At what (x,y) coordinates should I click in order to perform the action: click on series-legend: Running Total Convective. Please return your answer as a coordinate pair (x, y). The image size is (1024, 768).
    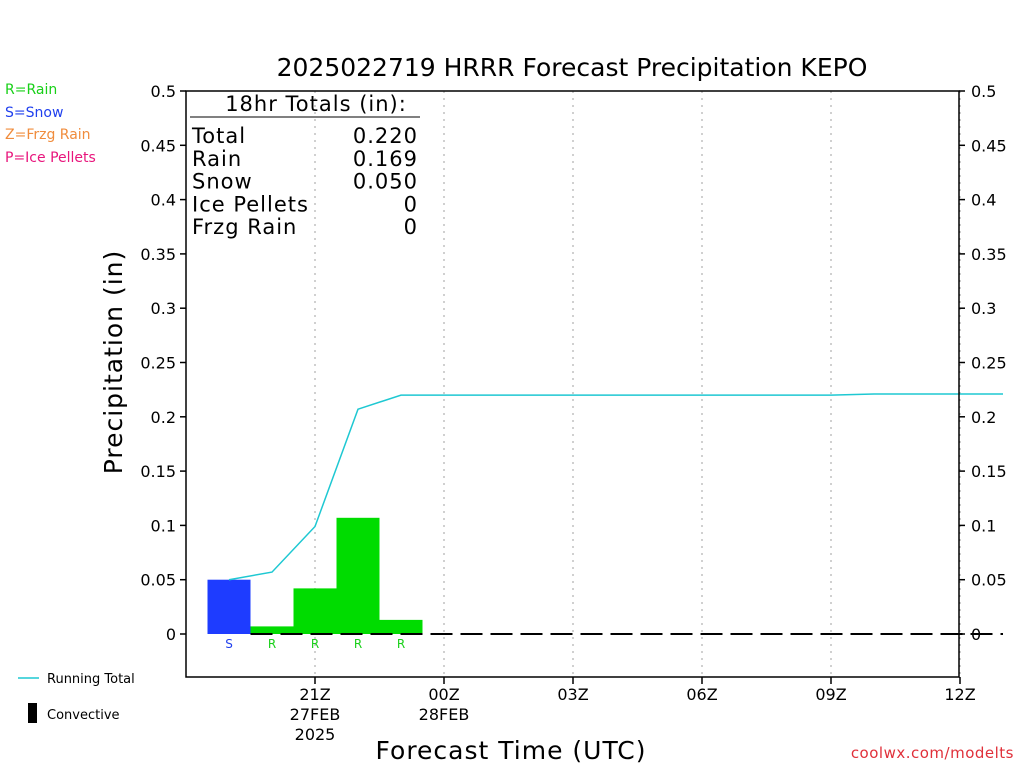
    Looking at the image, I should click on (76, 697).